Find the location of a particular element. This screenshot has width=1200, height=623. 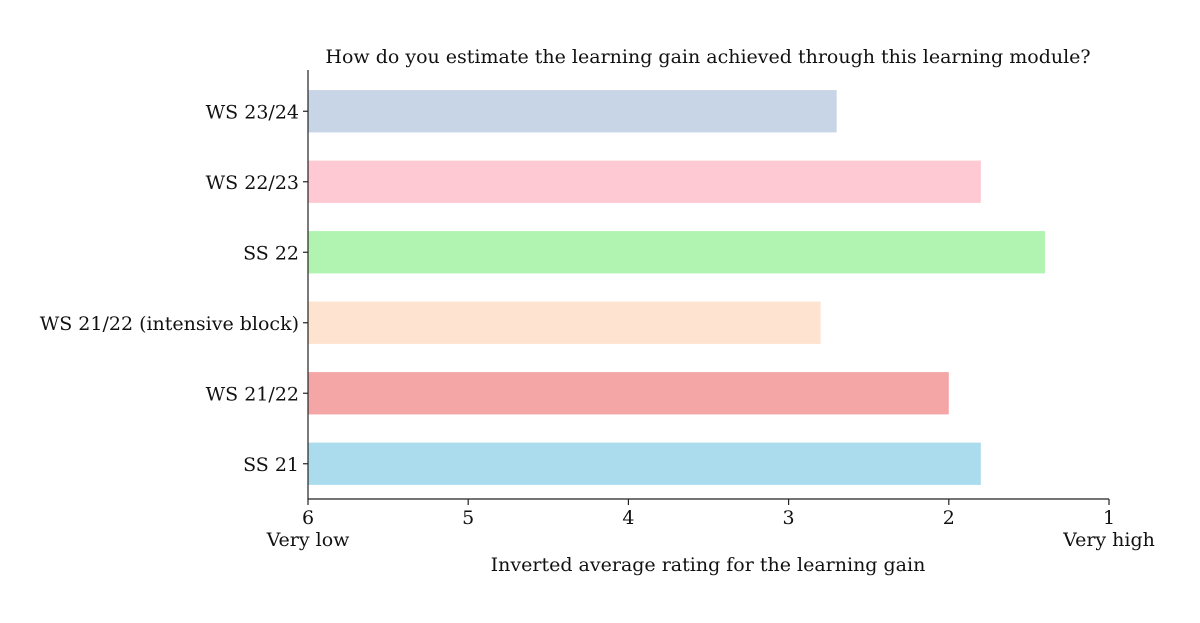

x-end-label-low: Very low is located at coordinates (308, 540).